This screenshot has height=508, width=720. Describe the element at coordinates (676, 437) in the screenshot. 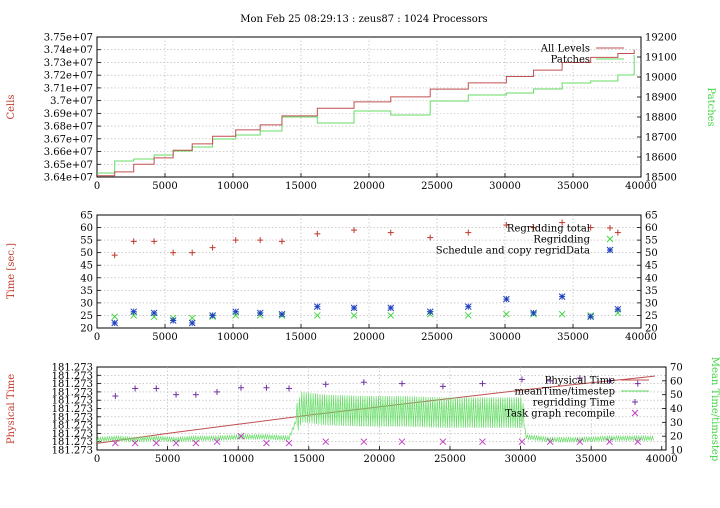

I see `y2-tick-label: 20` at that location.